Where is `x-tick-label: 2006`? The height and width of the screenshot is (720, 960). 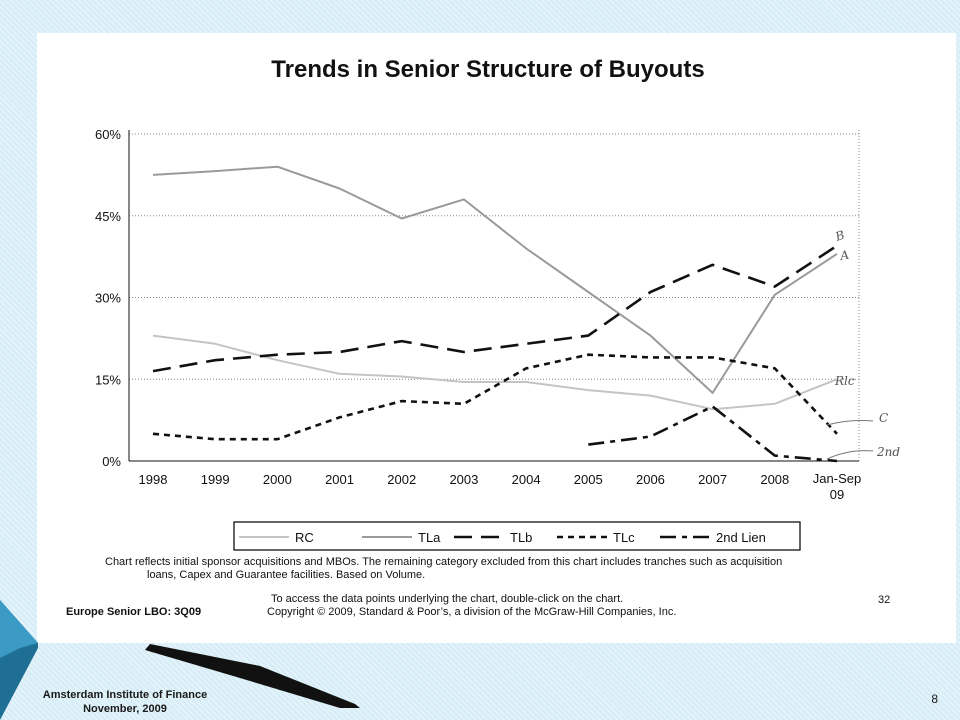
x-tick-label: 2006 is located at coordinates (650, 479).